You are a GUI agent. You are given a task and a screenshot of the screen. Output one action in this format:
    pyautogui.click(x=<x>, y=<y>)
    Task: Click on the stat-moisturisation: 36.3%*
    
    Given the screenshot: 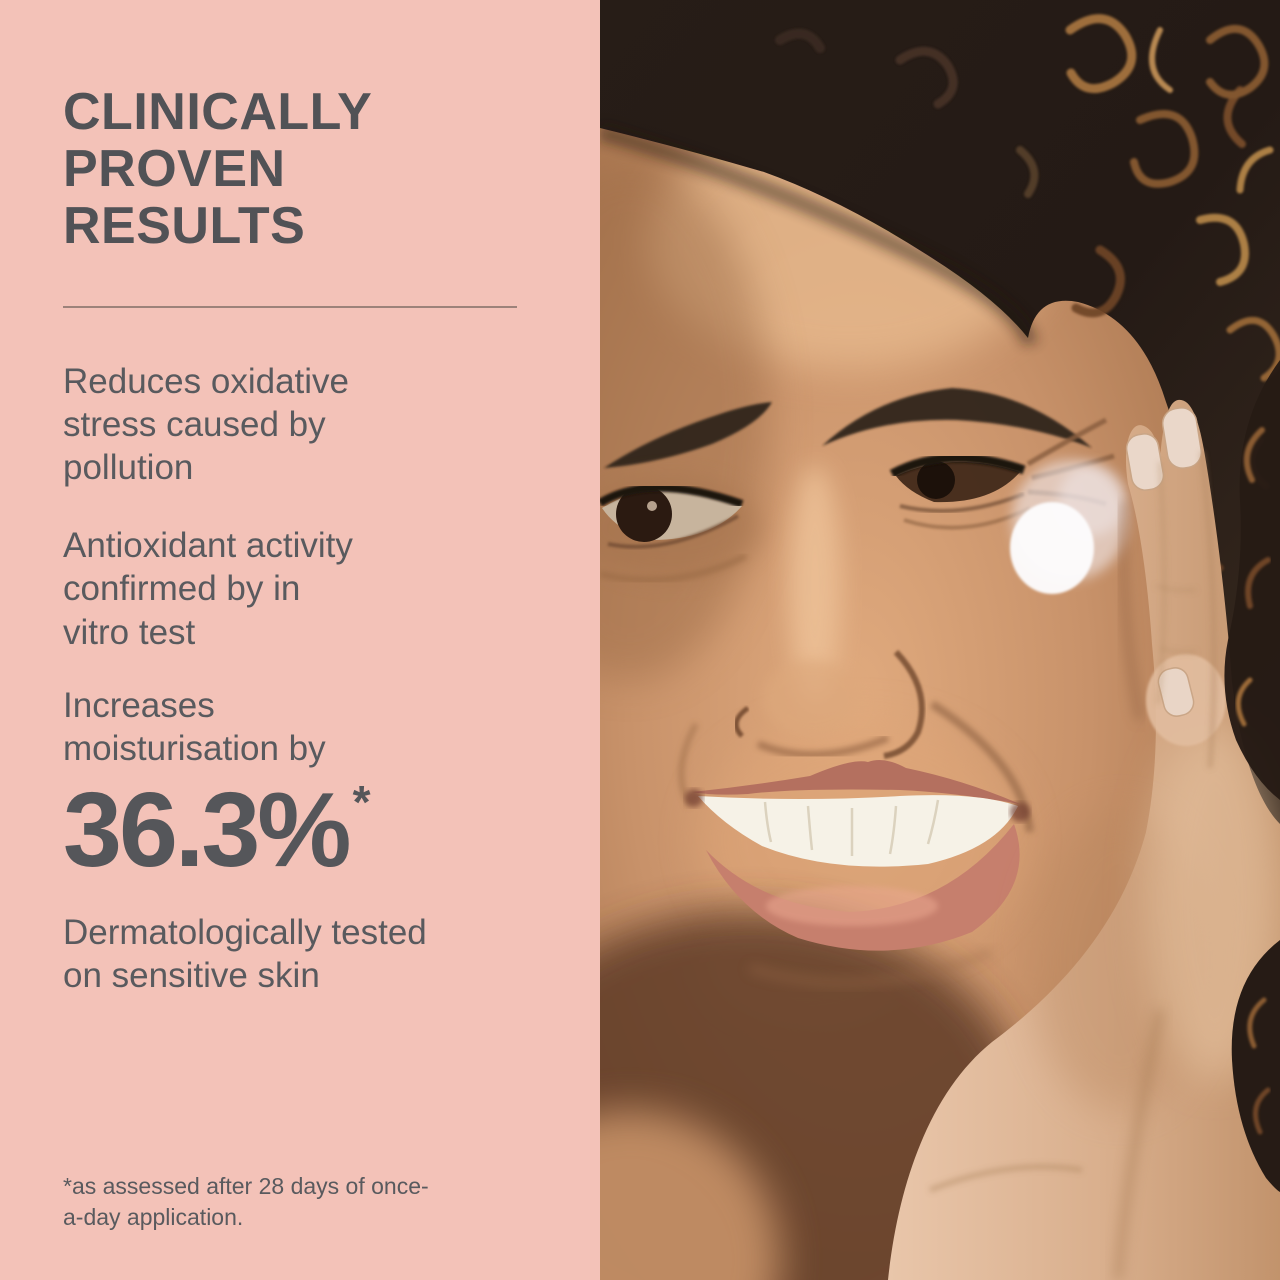 What is the action you would take?
    pyautogui.click(x=302, y=830)
    